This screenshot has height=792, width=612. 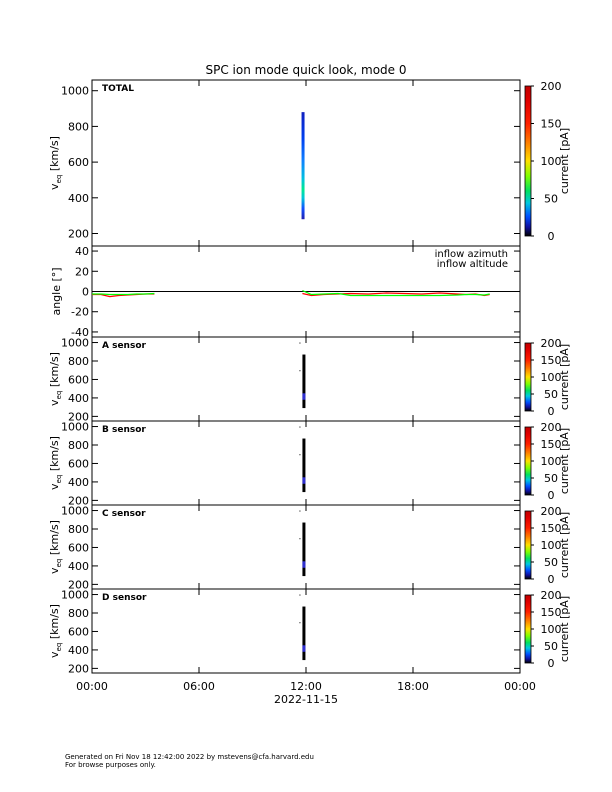 What do you see at coordinates (82, 251) in the screenshot?
I see `y-tick-label: 40` at bounding box center [82, 251].